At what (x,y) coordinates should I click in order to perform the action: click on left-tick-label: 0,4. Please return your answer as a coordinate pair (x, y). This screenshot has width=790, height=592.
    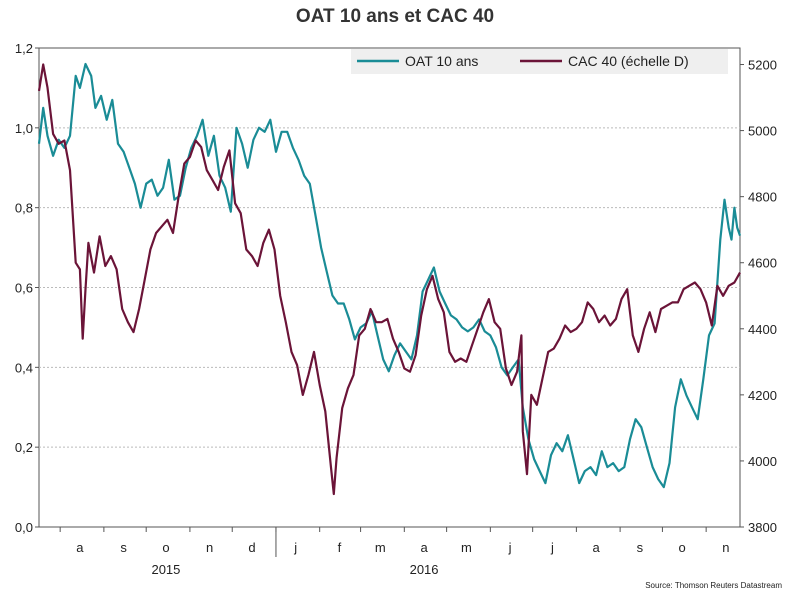
    Looking at the image, I should click on (24, 367).